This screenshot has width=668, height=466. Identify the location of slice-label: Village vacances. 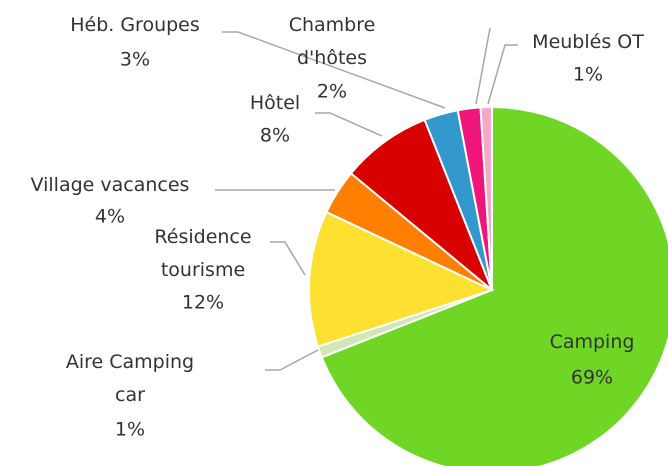
(110, 185).